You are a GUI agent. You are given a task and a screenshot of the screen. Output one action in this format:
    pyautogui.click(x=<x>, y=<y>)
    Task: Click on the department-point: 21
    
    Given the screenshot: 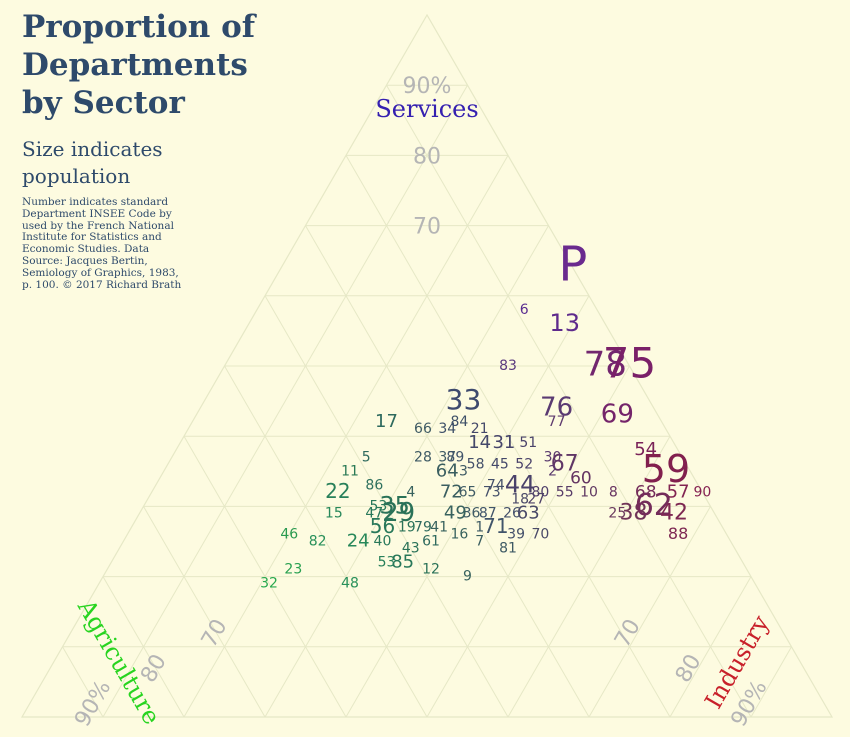 What is the action you would take?
    pyautogui.click(x=480, y=429)
    